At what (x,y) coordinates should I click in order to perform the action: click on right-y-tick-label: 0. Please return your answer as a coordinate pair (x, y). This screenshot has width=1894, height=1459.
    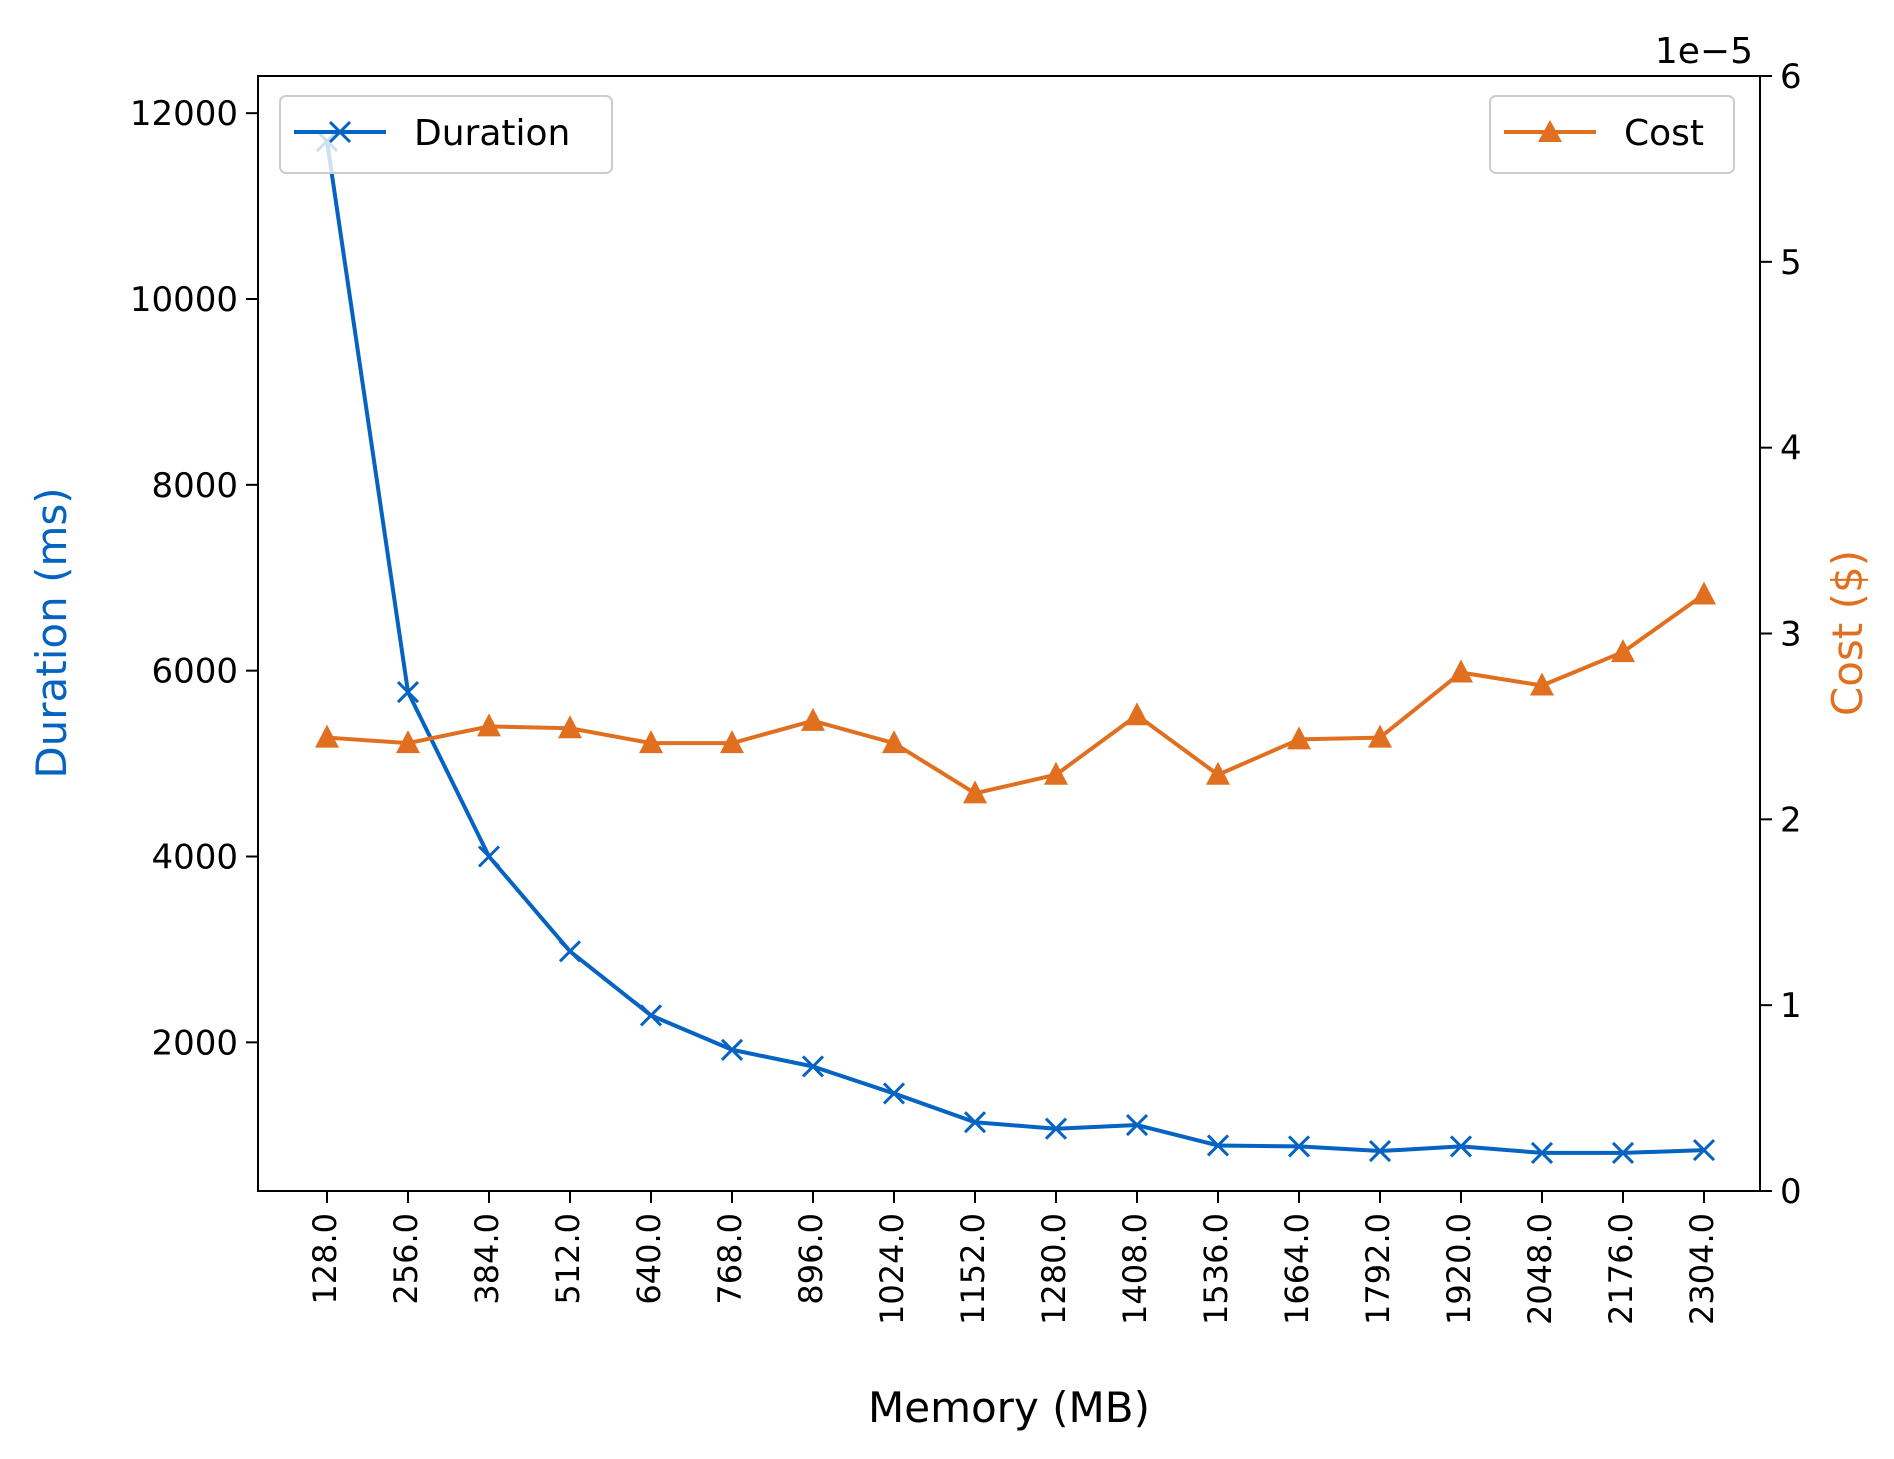
    Looking at the image, I should click on (1791, 1192).